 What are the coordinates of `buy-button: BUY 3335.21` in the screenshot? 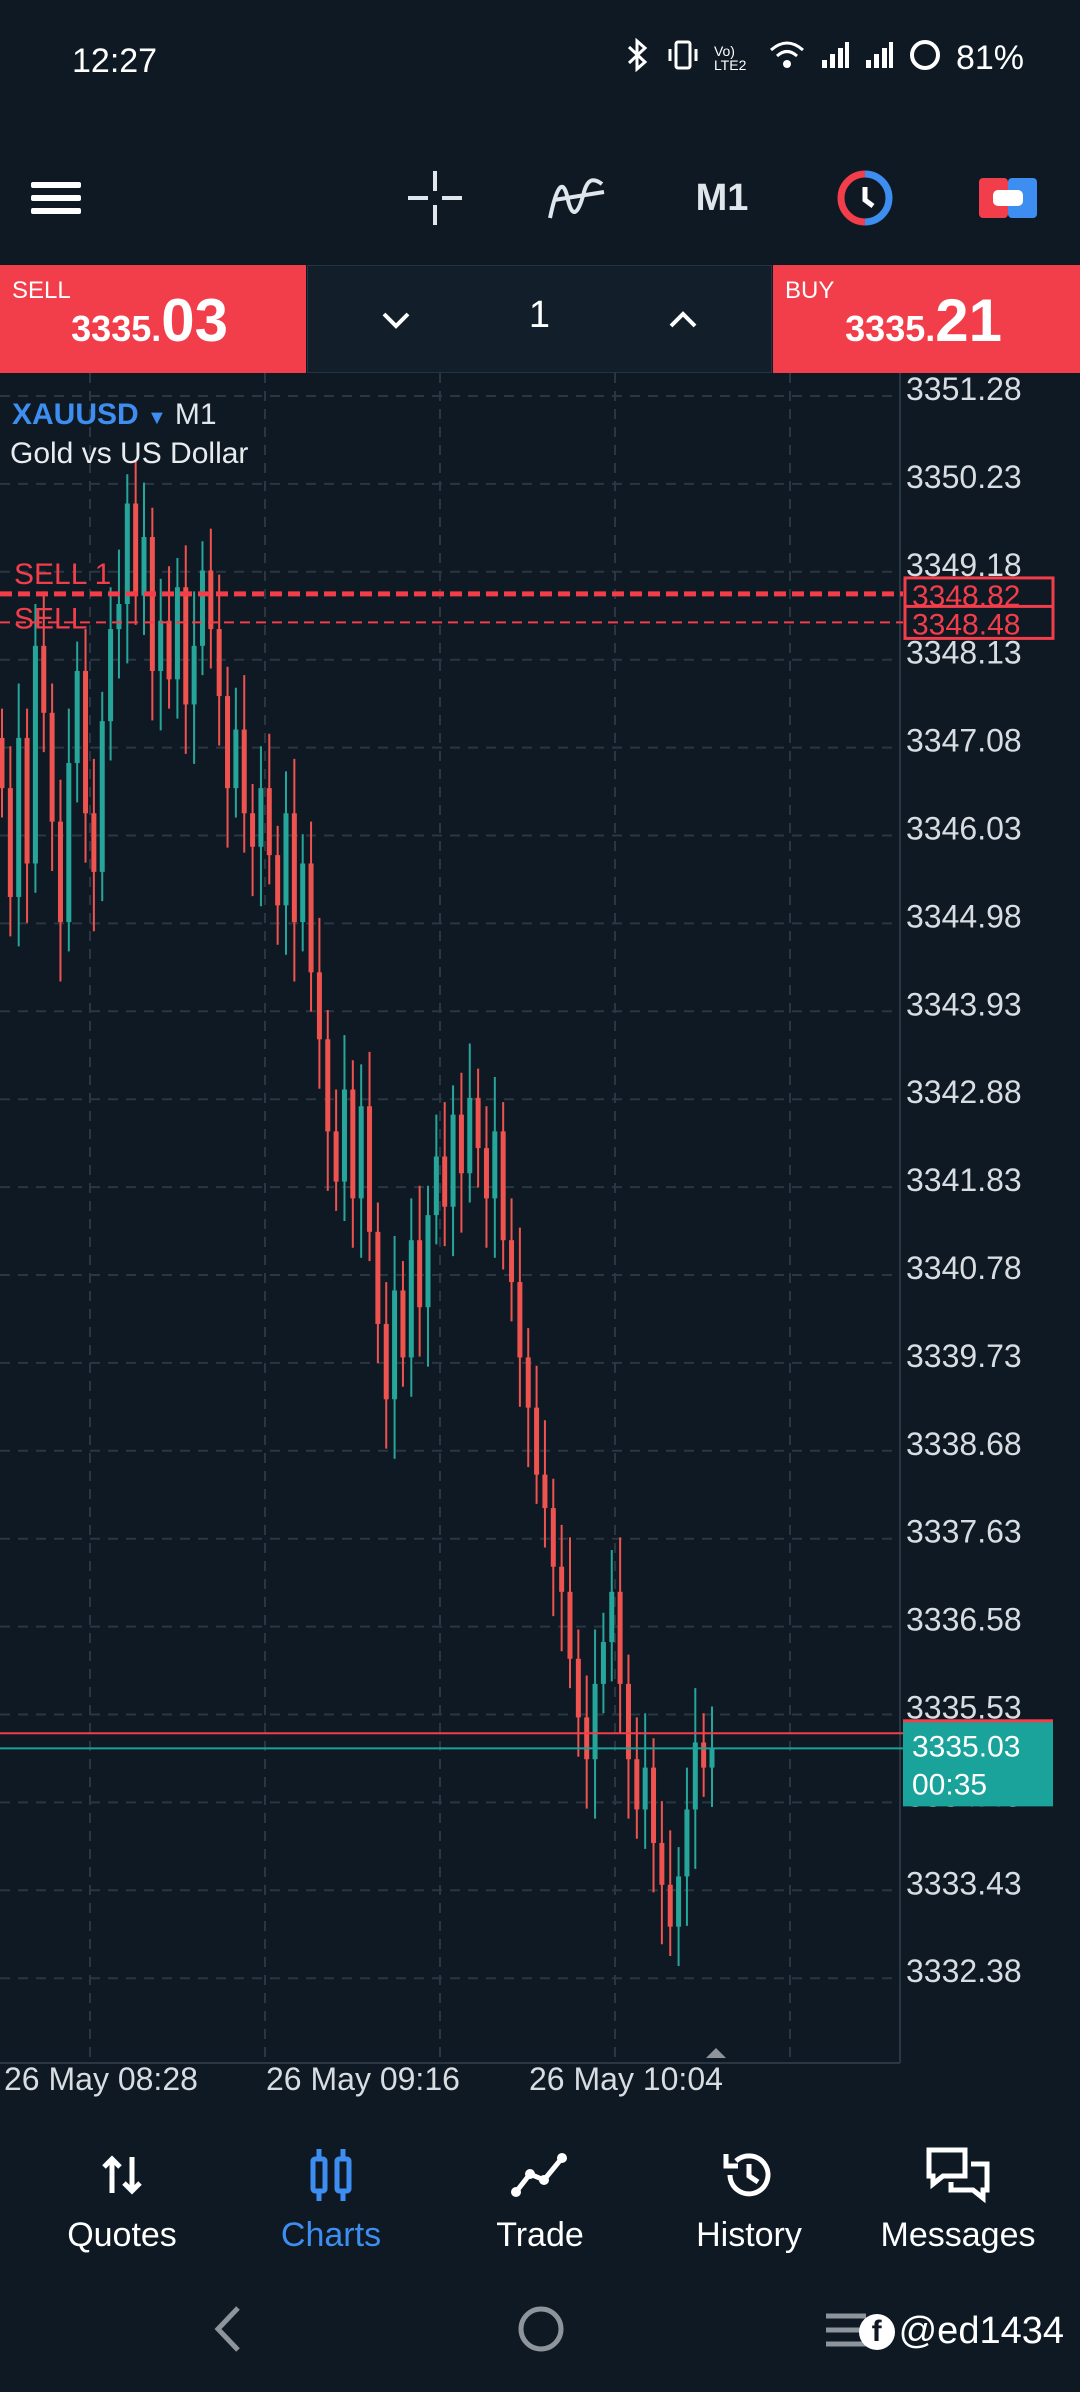 It's located at (926, 319).